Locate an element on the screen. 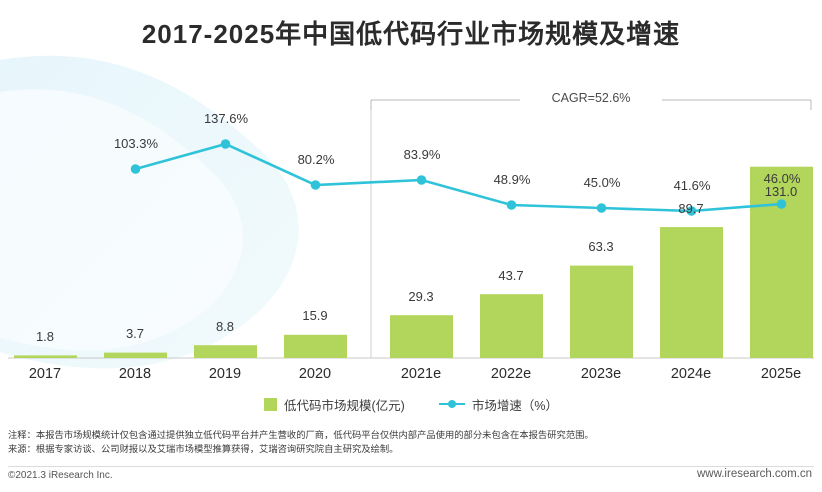 The image size is (822, 492). line-label-2019: 137.6% is located at coordinates (226, 118).